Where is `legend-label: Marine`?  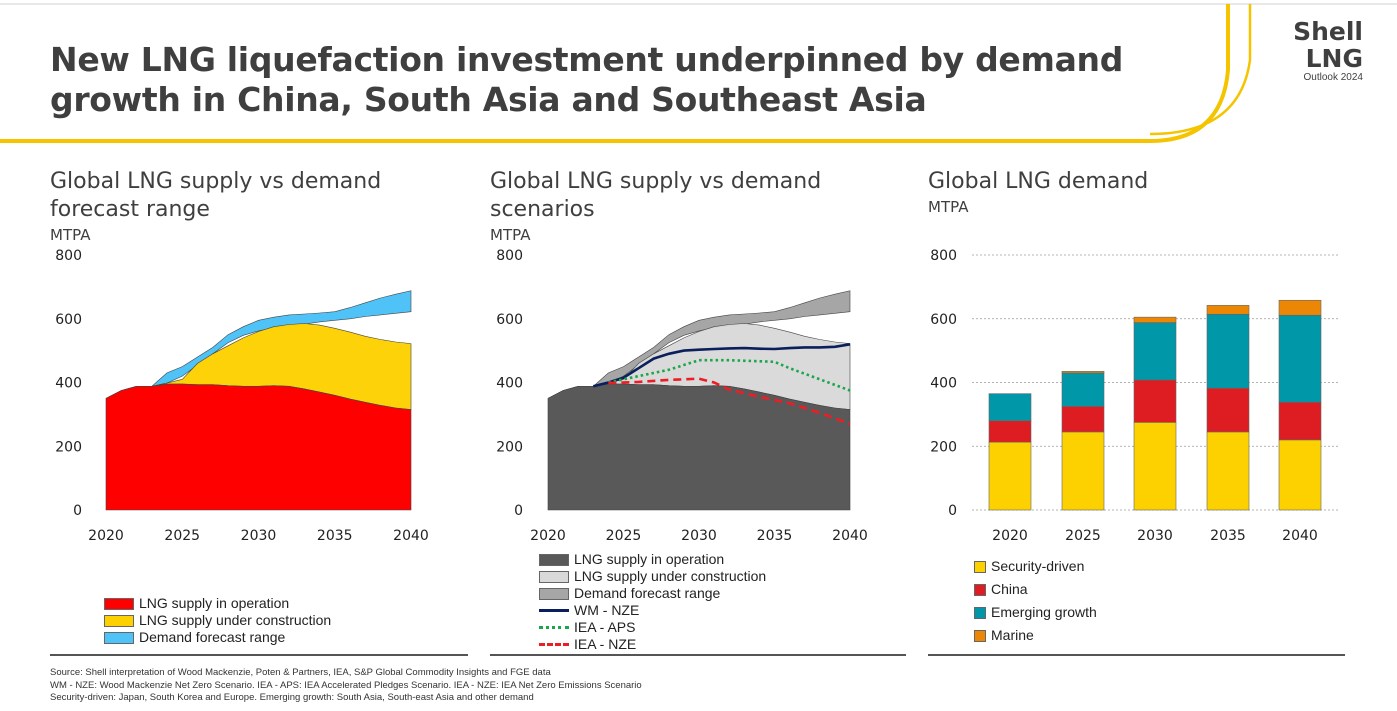 legend-label: Marine is located at coordinates (1012, 635).